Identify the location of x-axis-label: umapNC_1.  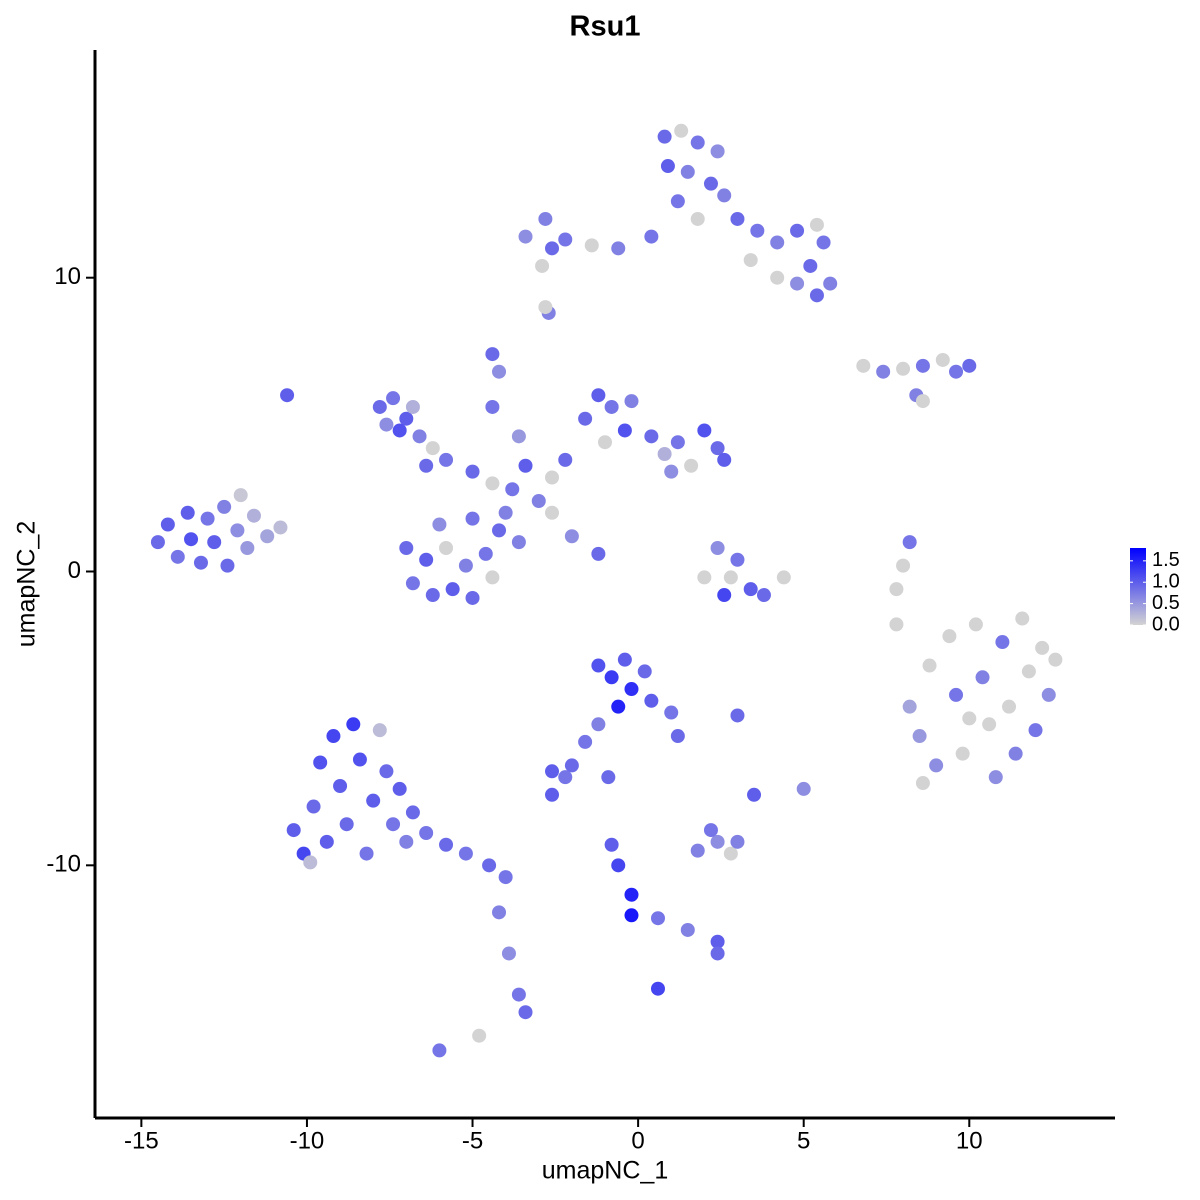
(605, 1171).